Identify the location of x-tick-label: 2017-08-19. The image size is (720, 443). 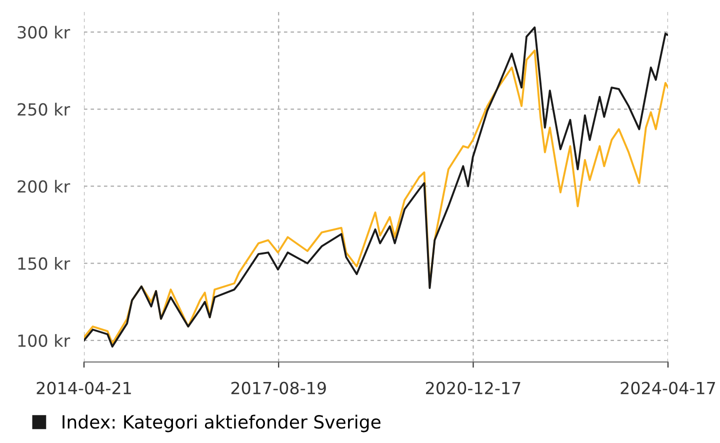
(278, 388).